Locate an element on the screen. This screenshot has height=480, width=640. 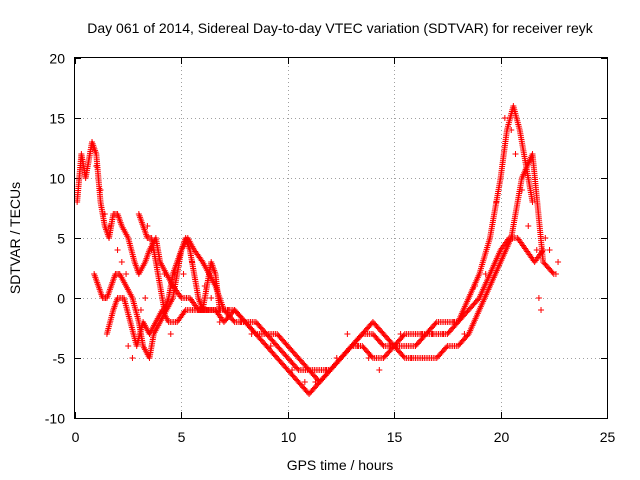
x-tick-label: 20 is located at coordinates (502, 437).